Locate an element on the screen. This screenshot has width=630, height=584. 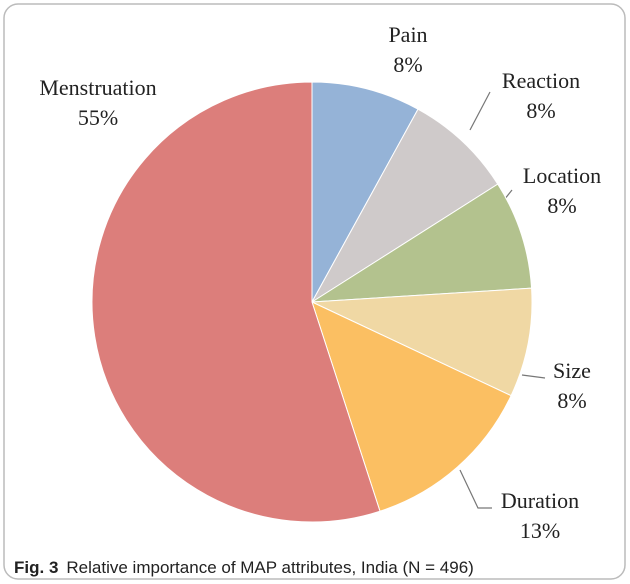
slice-label: Pain is located at coordinates (407, 34).